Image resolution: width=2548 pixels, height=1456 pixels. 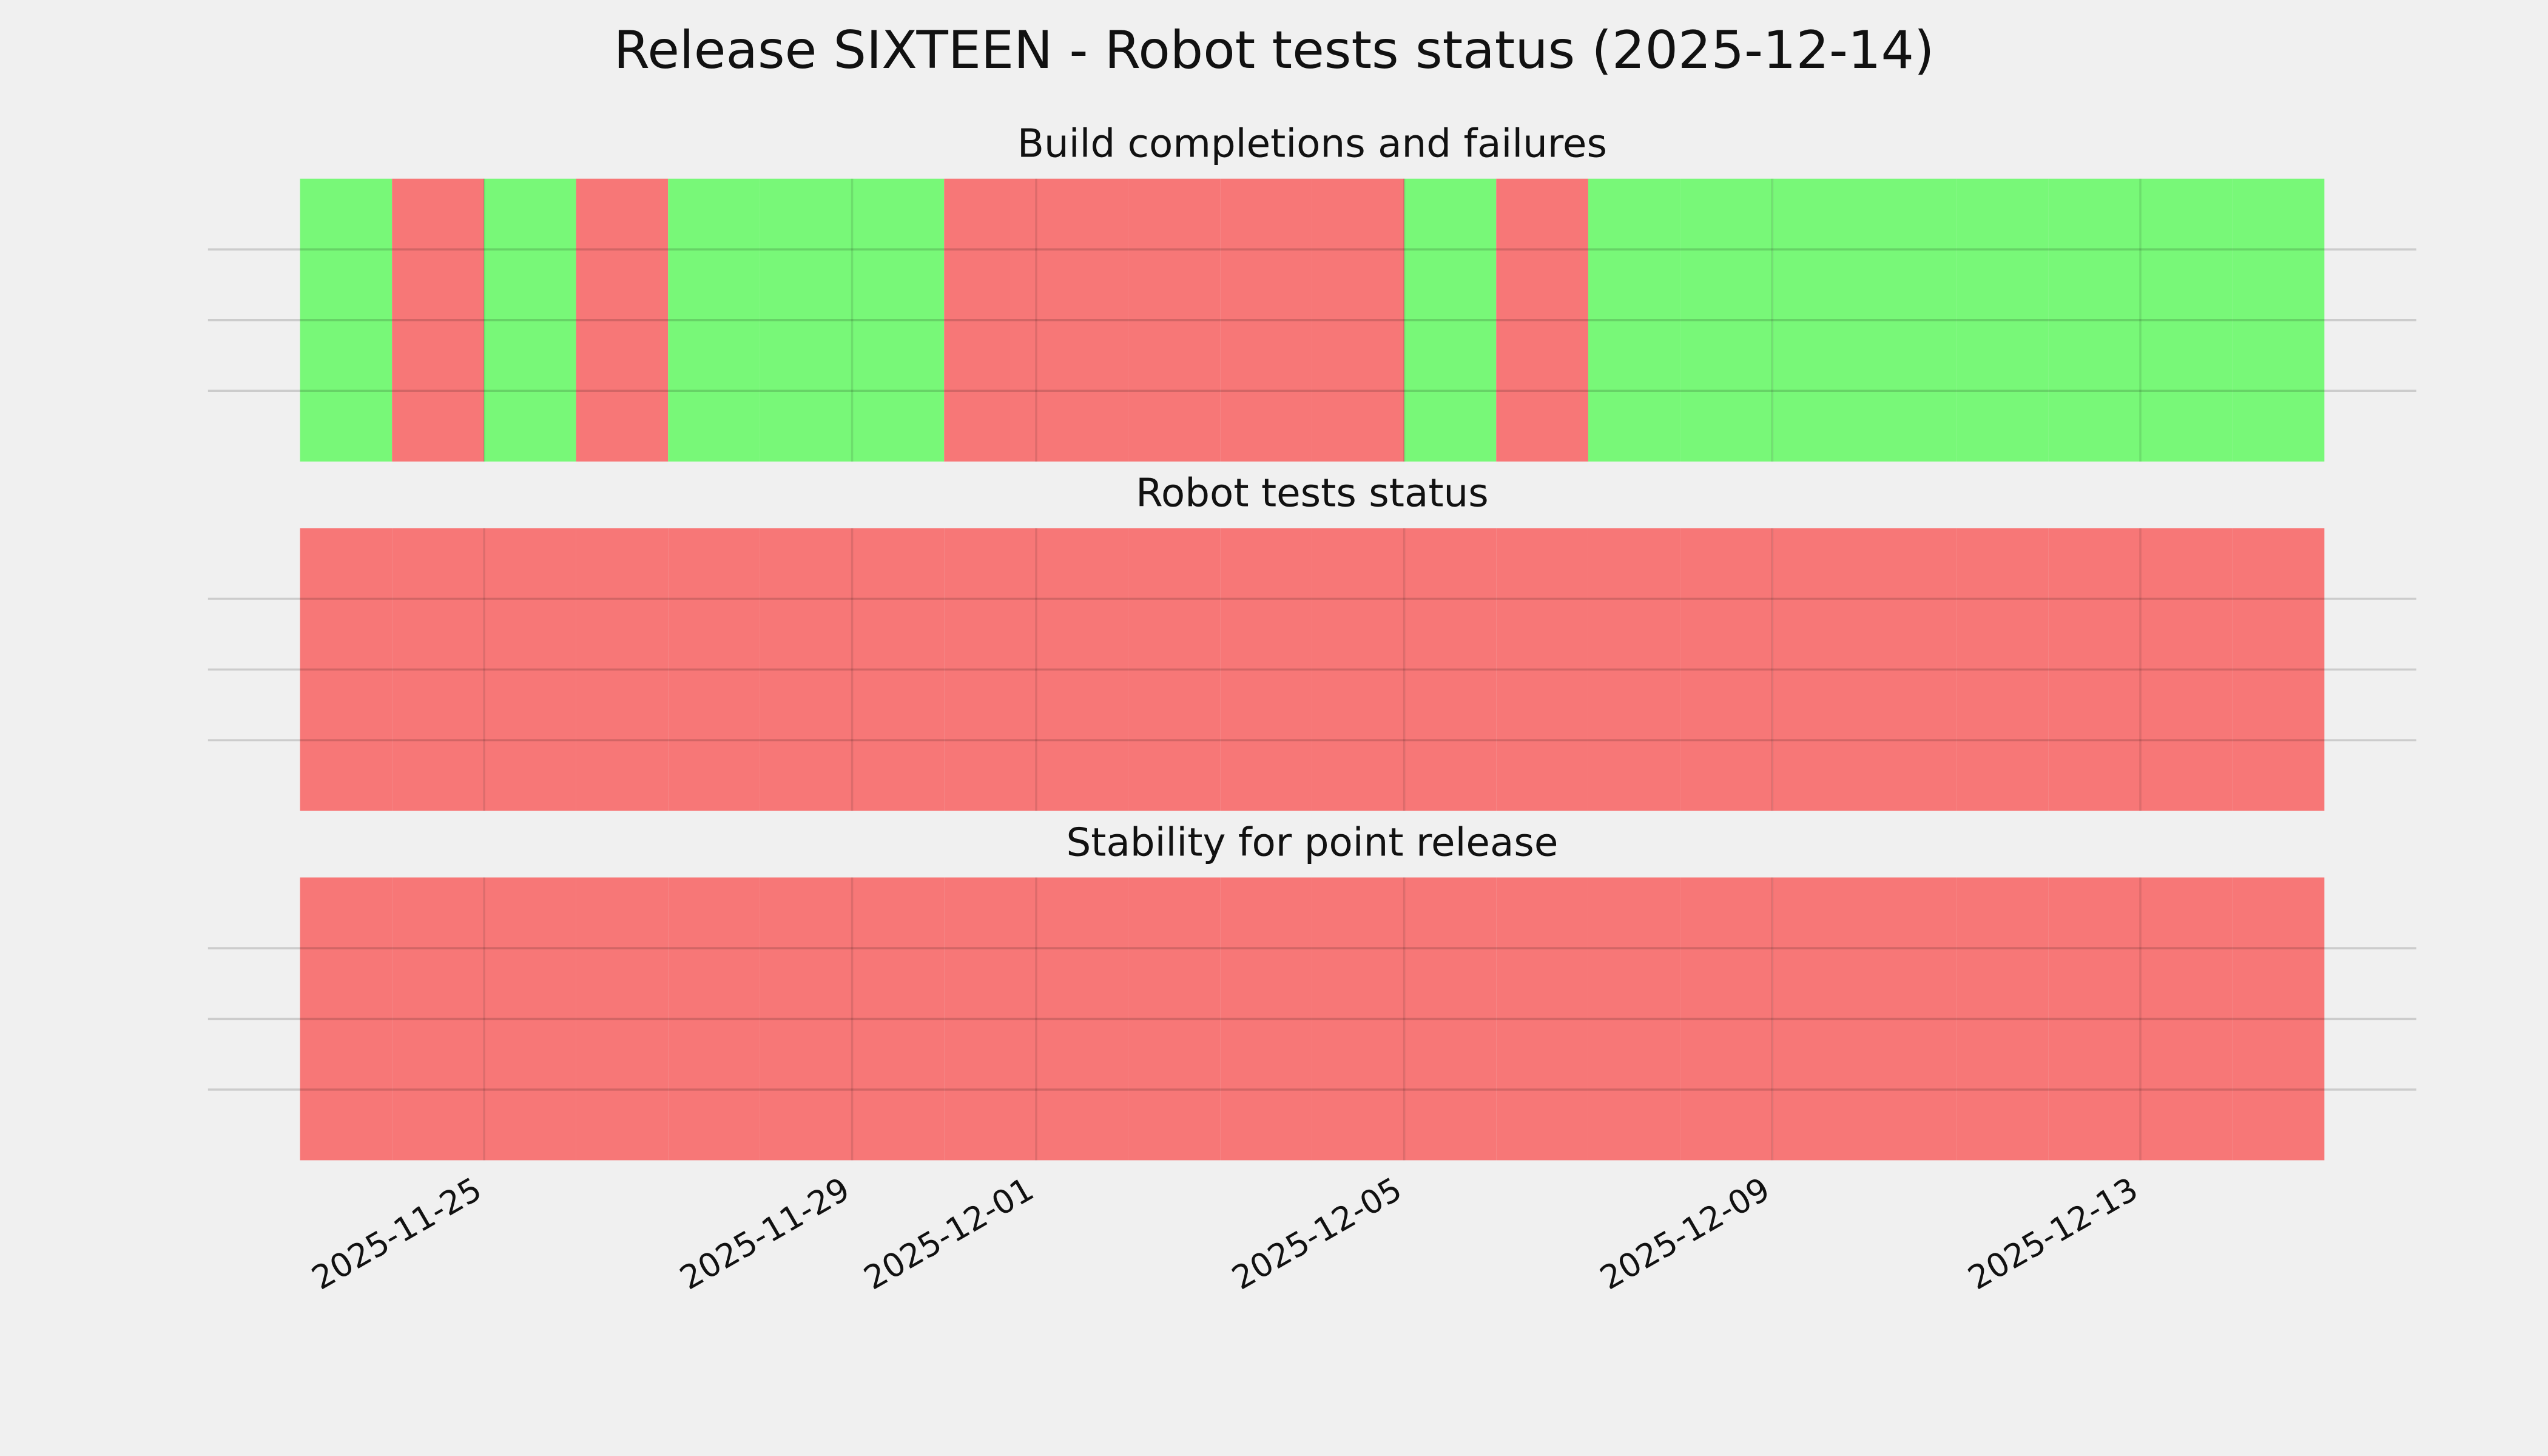 What do you see at coordinates (1312, 144) in the screenshot?
I see `panel-title: Build completions and failures` at bounding box center [1312, 144].